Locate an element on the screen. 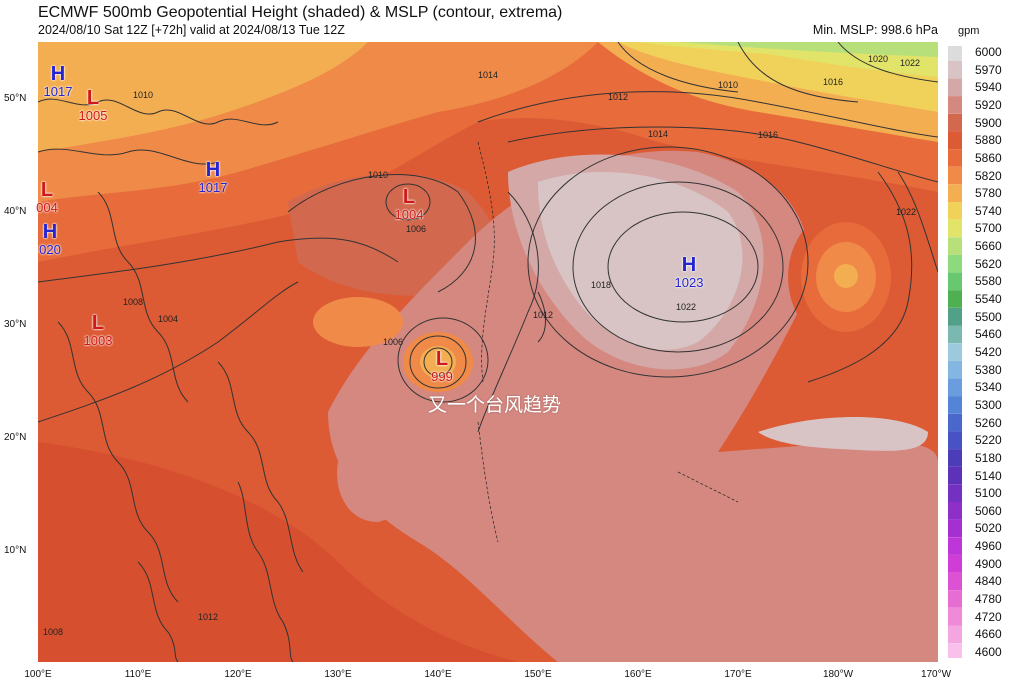 The image size is (1014, 686). colorbar-level-label: 5780 is located at coordinates (988, 193).